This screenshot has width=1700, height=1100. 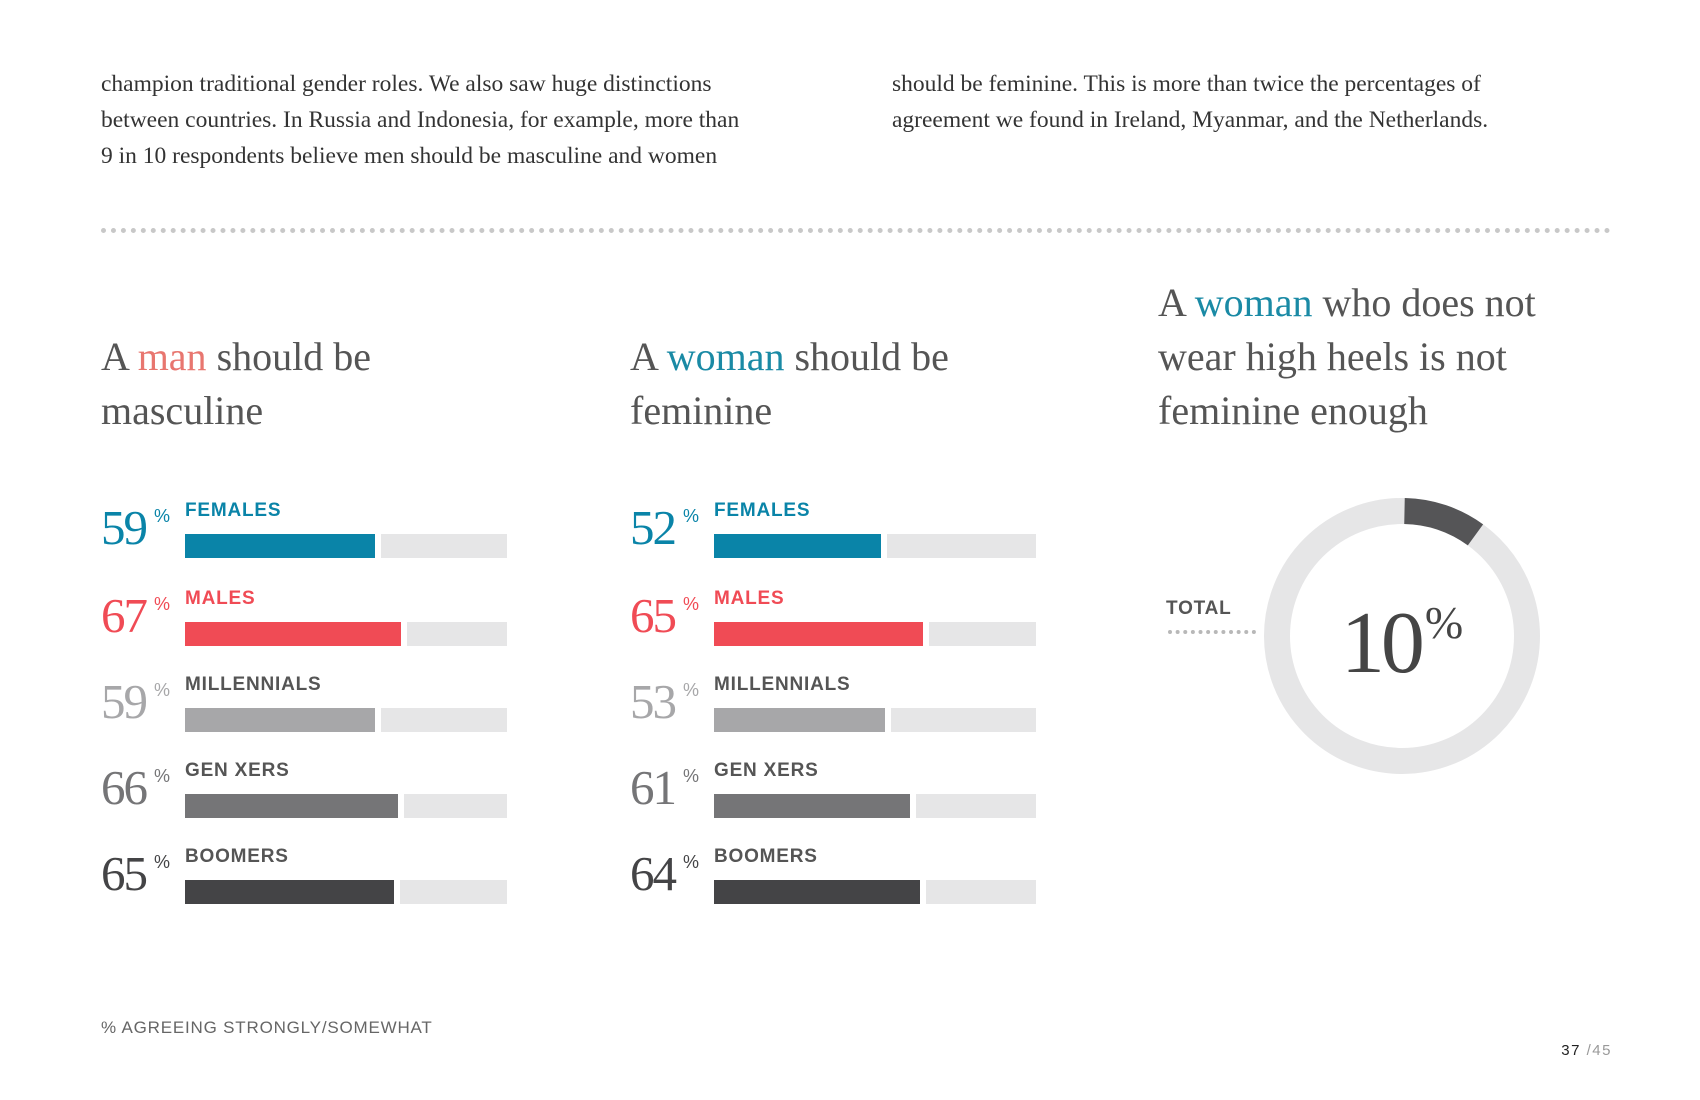 What do you see at coordinates (311, 784) in the screenshot?
I see `bar-row: 66% GEN XERS` at bounding box center [311, 784].